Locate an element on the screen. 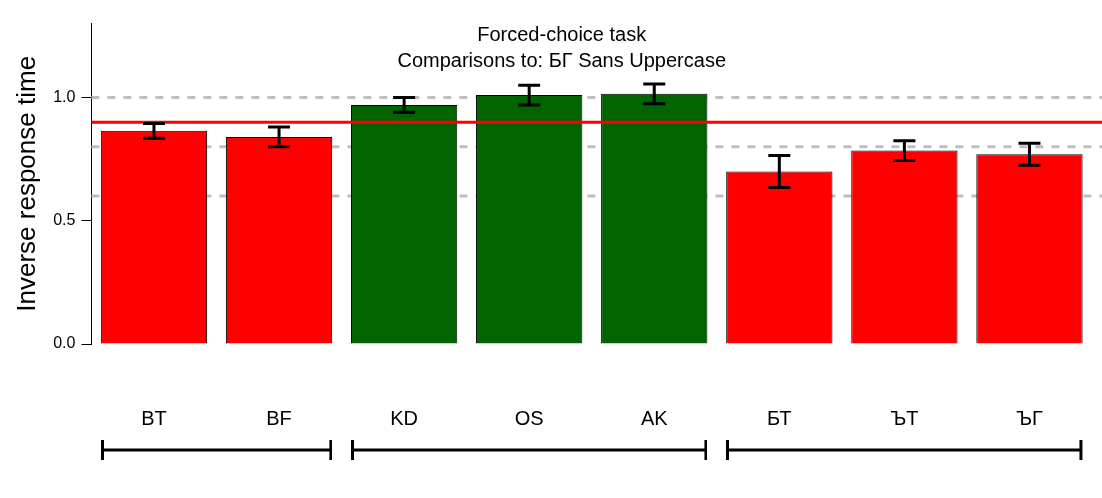  x-tick-label: KD is located at coordinates (404, 417).